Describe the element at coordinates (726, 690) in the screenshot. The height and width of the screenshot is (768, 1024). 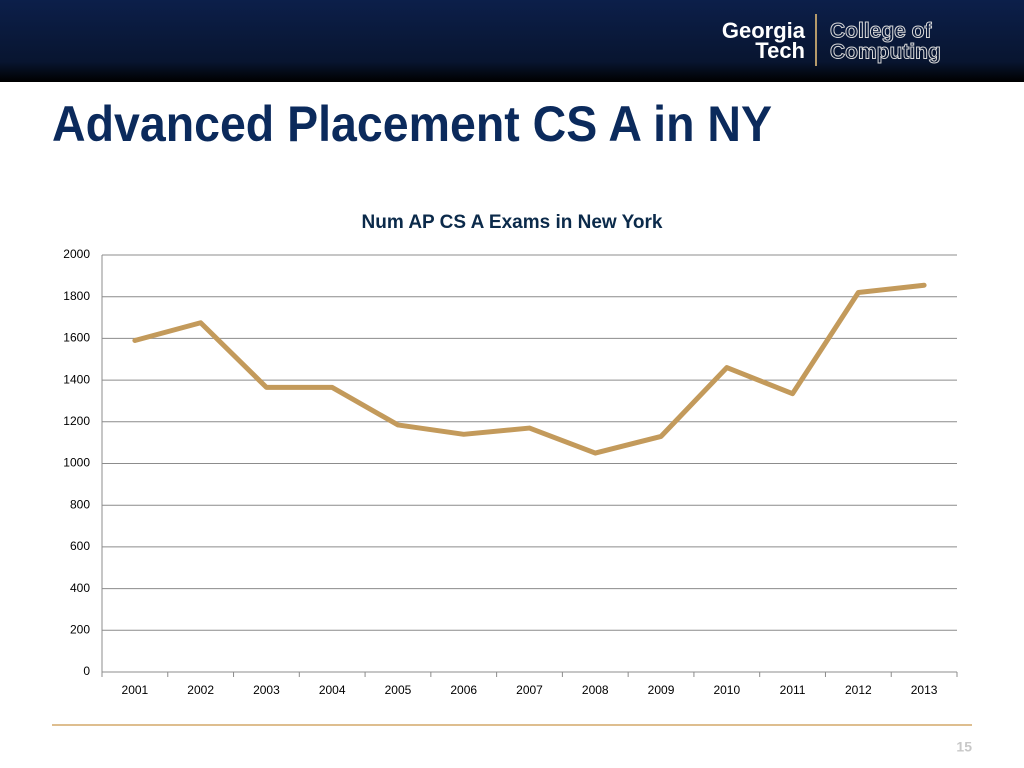
I see `x-tick-label: 2010` at that location.